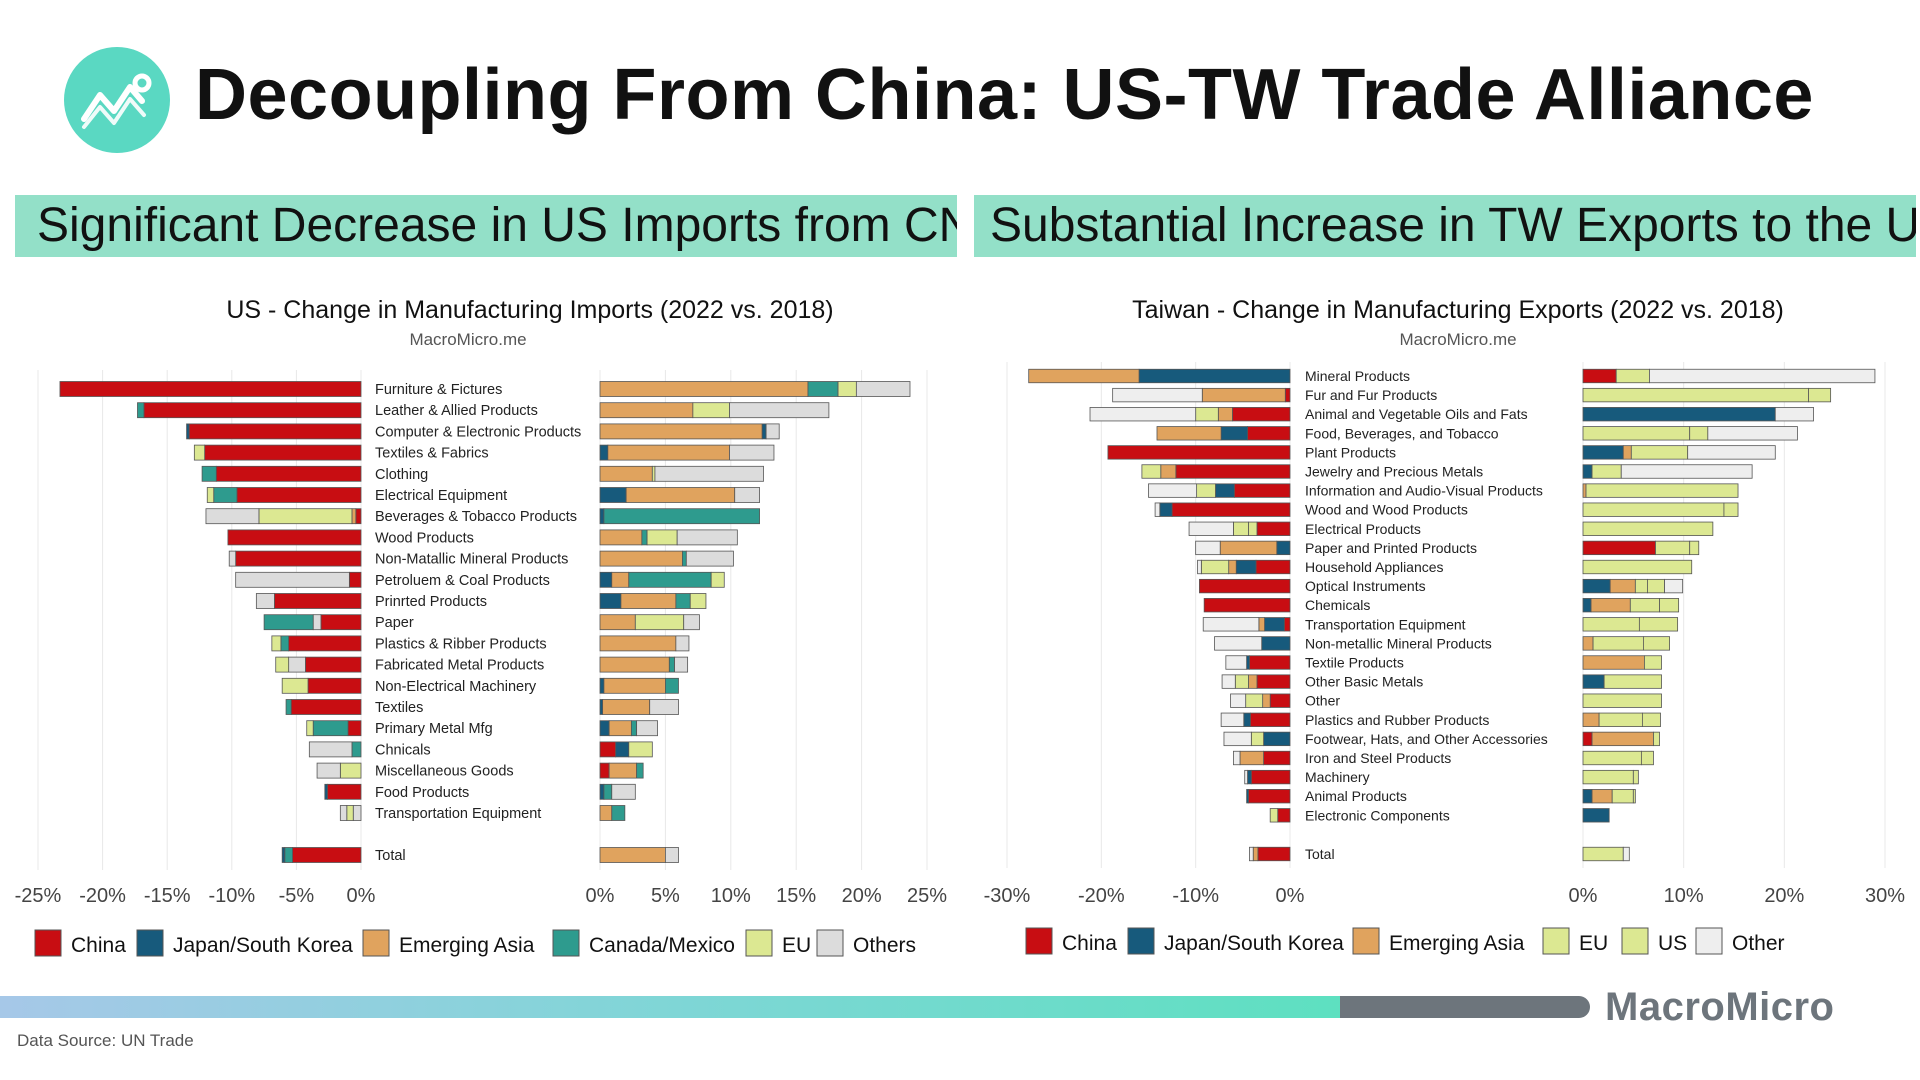 The width and height of the screenshot is (1920, 1080). I want to click on legend-swatch-eu, so click(759, 943).